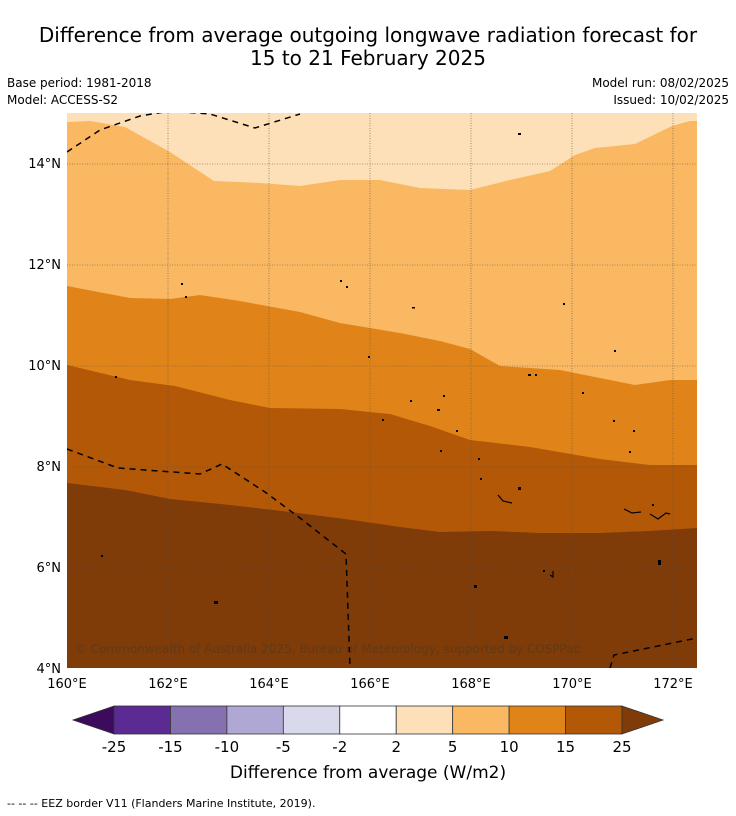 The image size is (736, 816). What do you see at coordinates (621, 747) in the screenshot?
I see `colorbar-tick-label: 25` at bounding box center [621, 747].